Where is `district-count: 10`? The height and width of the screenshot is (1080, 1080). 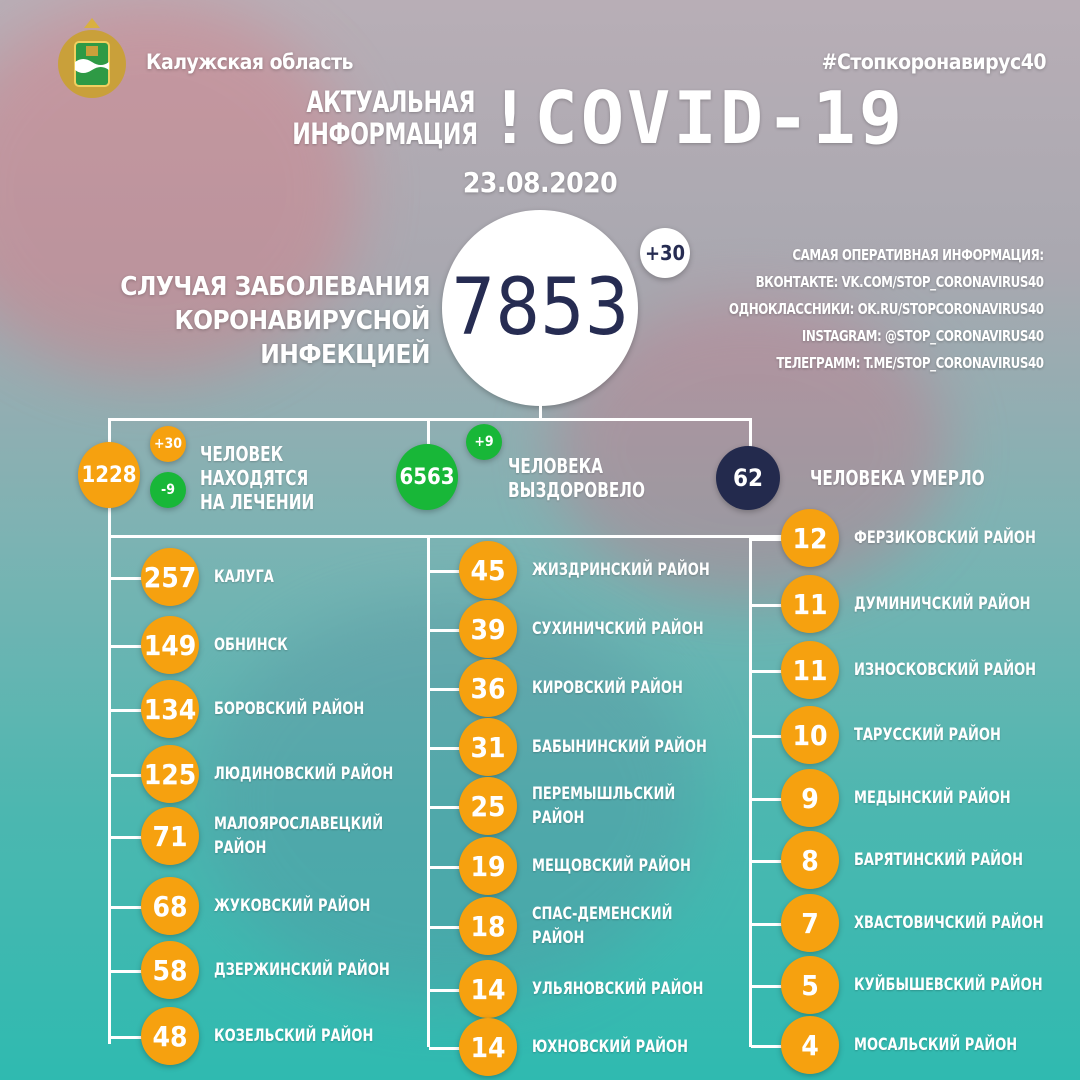
district-count: 10 is located at coordinates (810, 735).